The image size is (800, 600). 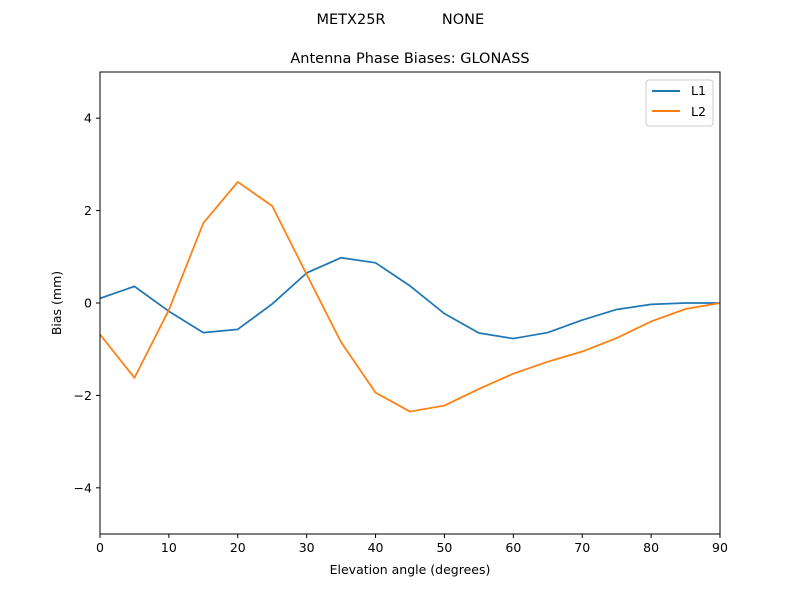 I want to click on legend-label-l2: L2, so click(x=698, y=111).